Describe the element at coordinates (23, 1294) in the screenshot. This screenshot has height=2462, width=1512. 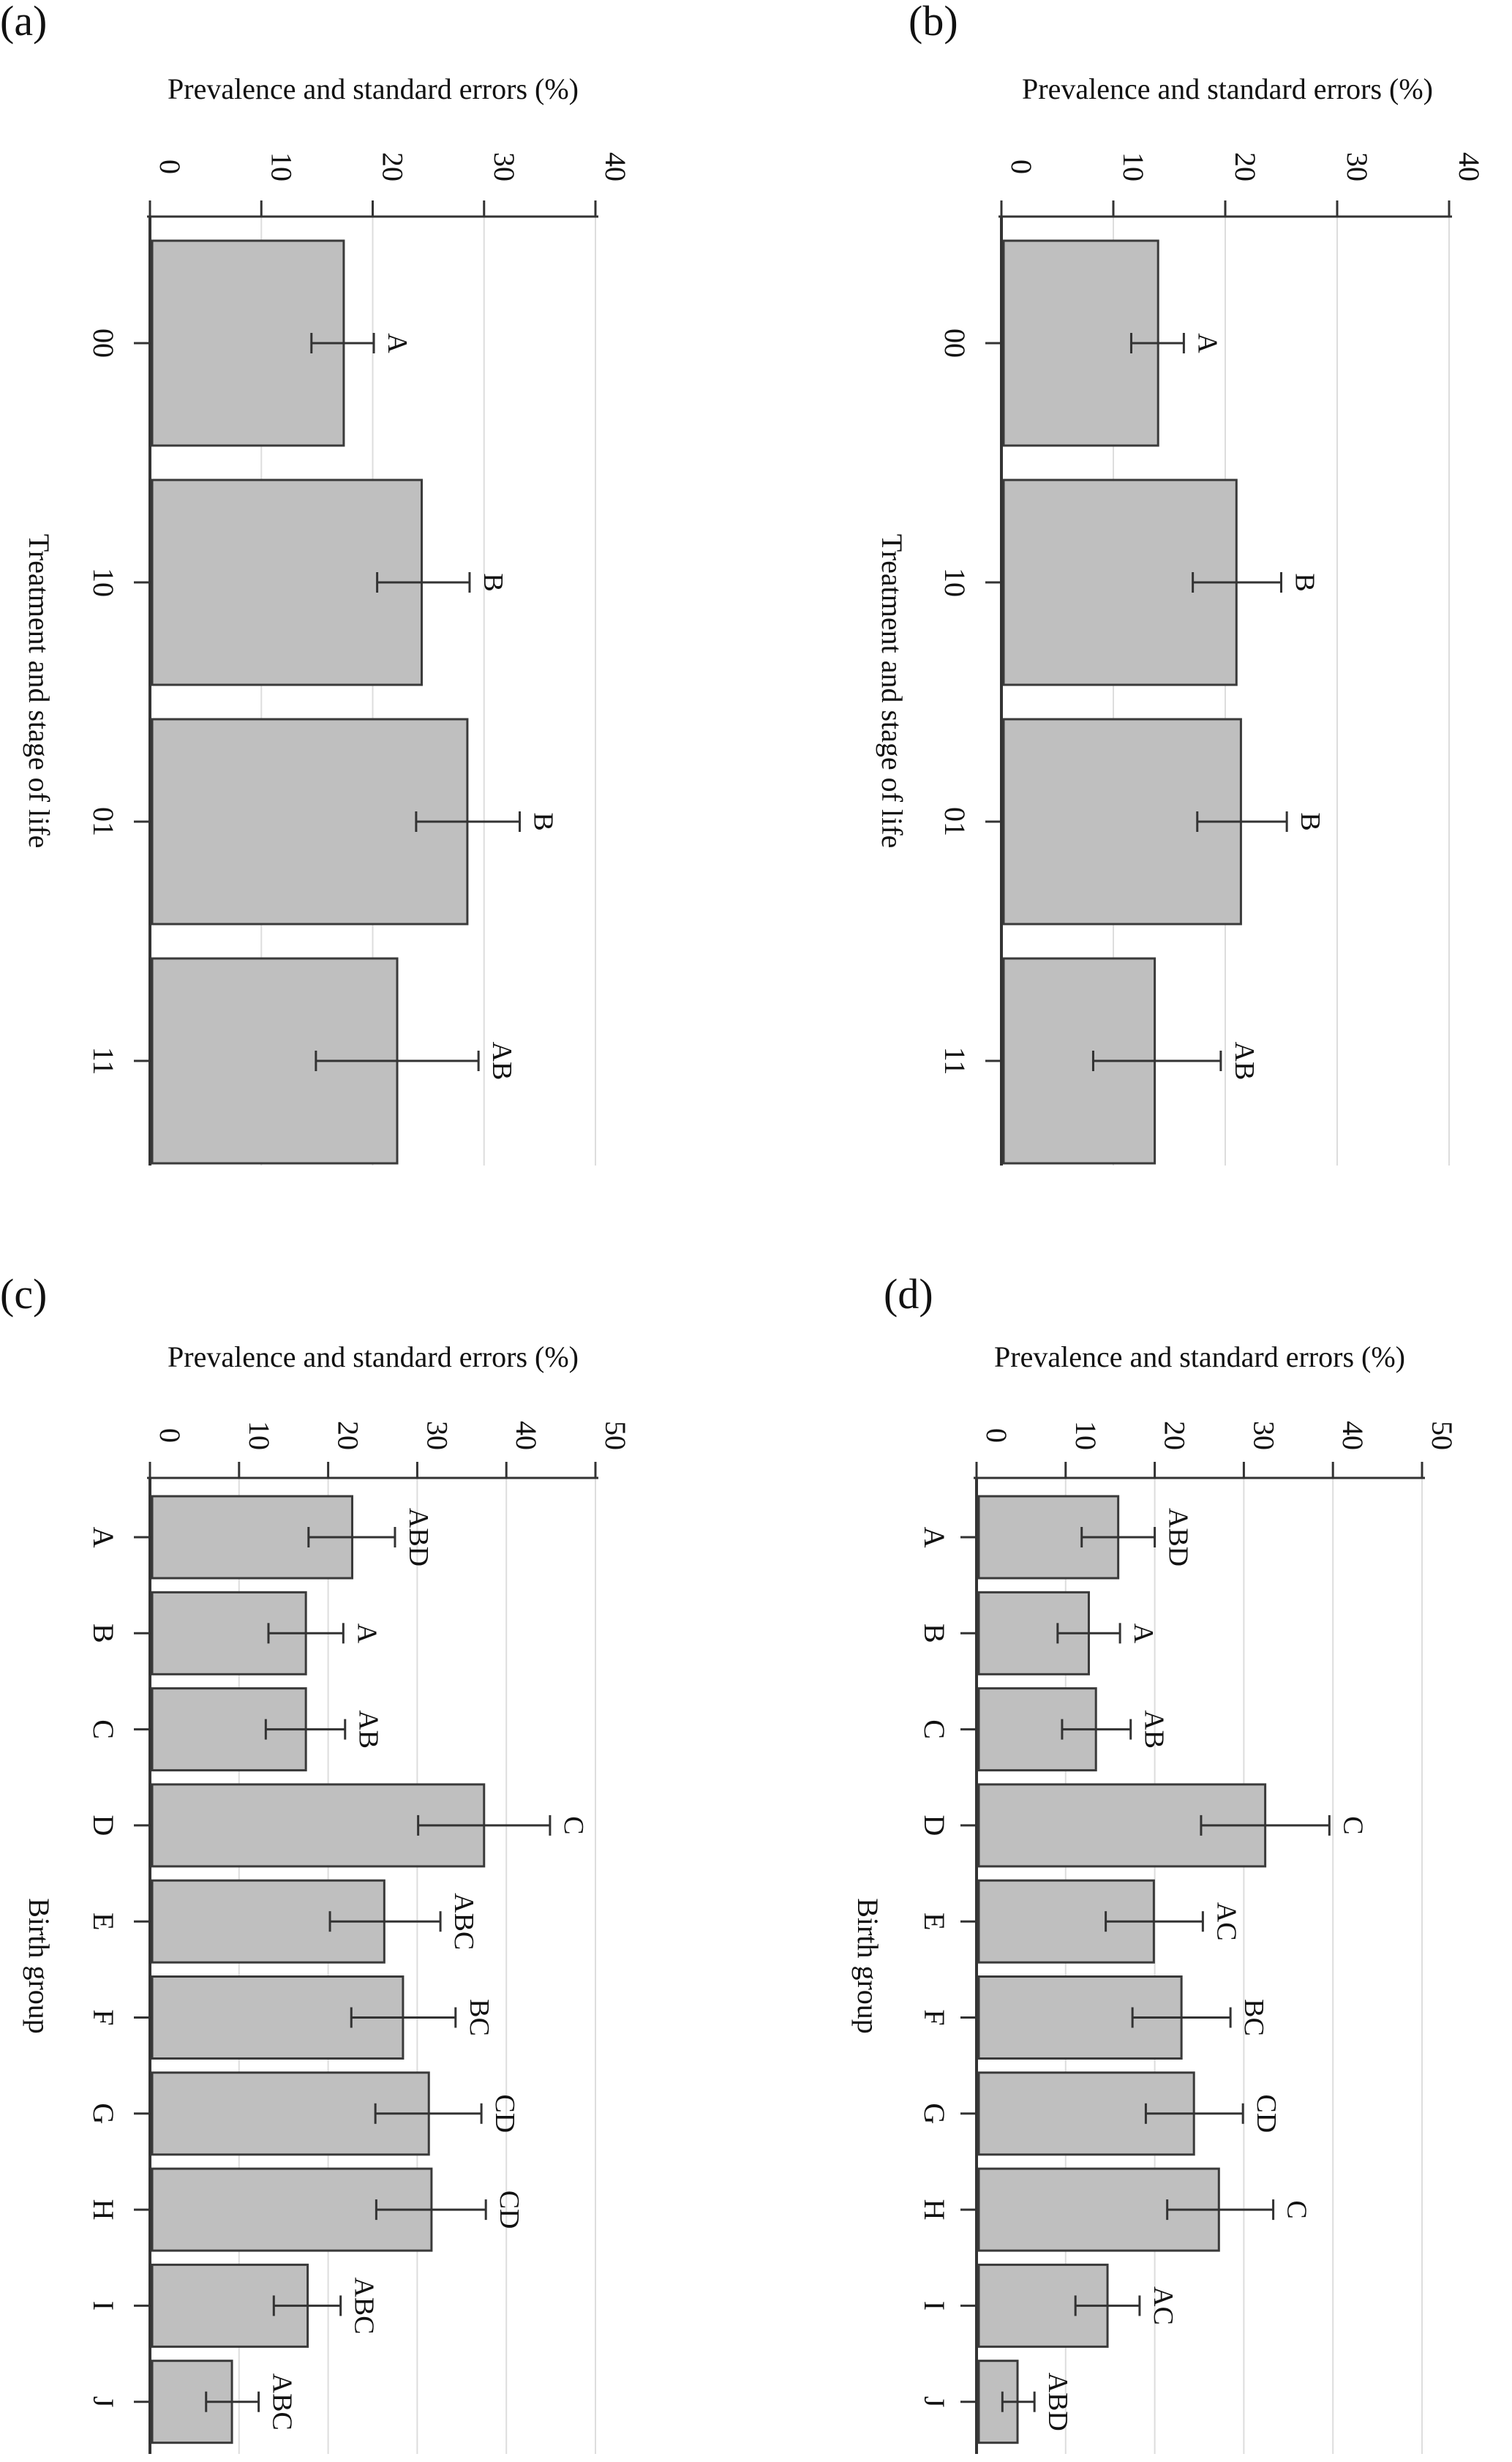
I see `panel-label: (c)` at that location.